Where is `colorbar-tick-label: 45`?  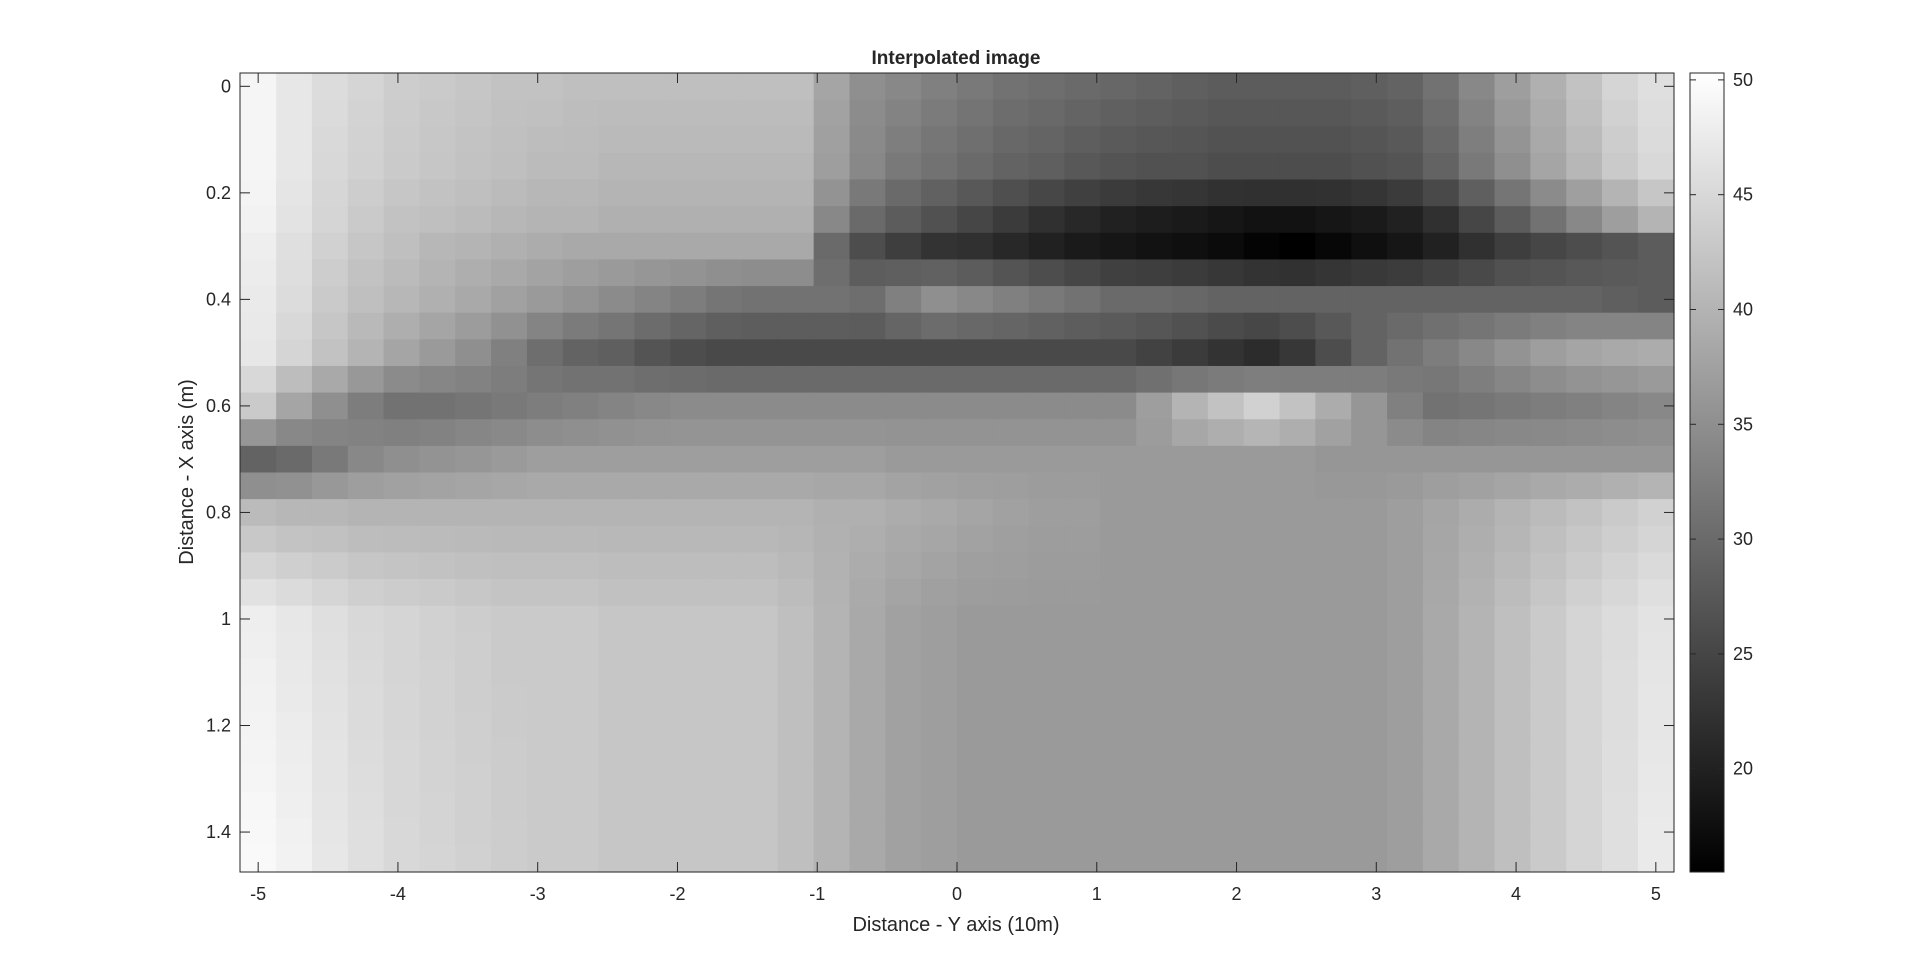
colorbar-tick-label: 45 is located at coordinates (1743, 195).